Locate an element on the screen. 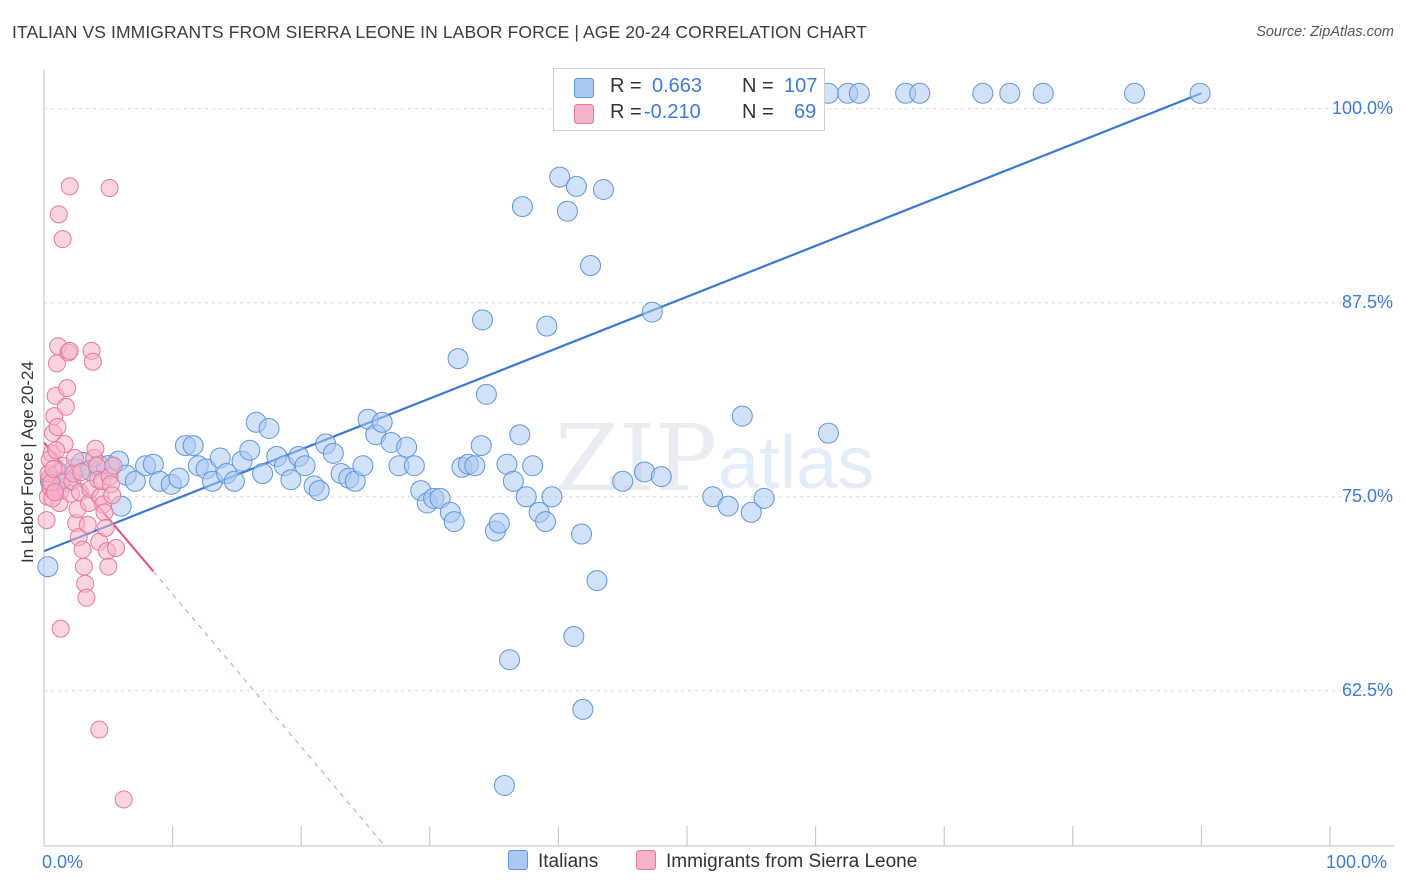  bottom-legend-label-sierra-leone: Immigrants from Sierra Leone is located at coordinates (792, 861).